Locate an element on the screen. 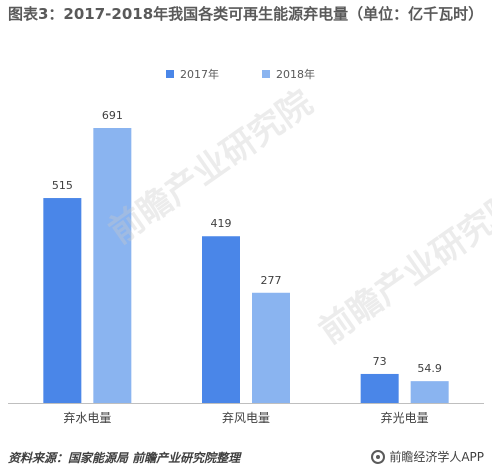  legend-label-2018: 2018年 is located at coordinates (295, 74).